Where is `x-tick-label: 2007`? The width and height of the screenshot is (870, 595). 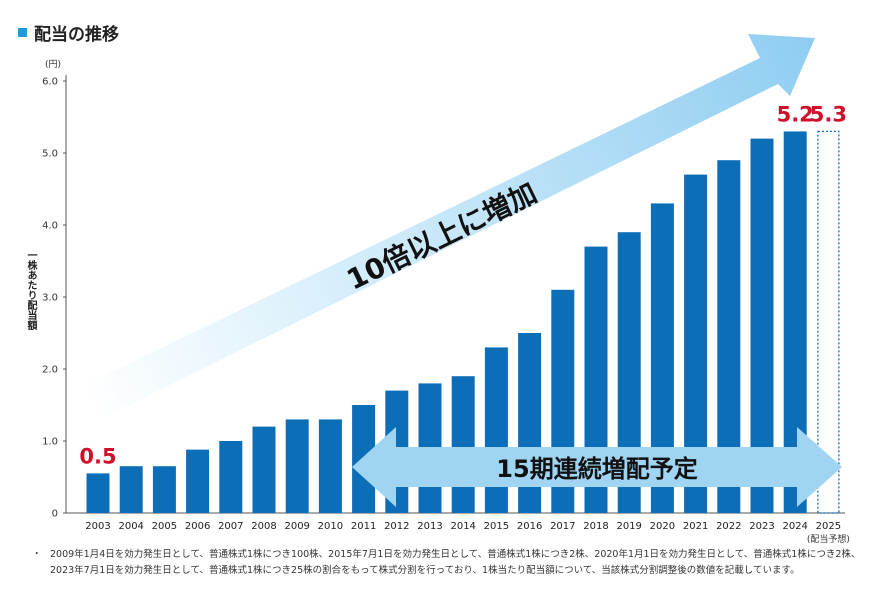
x-tick-label: 2007 is located at coordinates (230, 526).